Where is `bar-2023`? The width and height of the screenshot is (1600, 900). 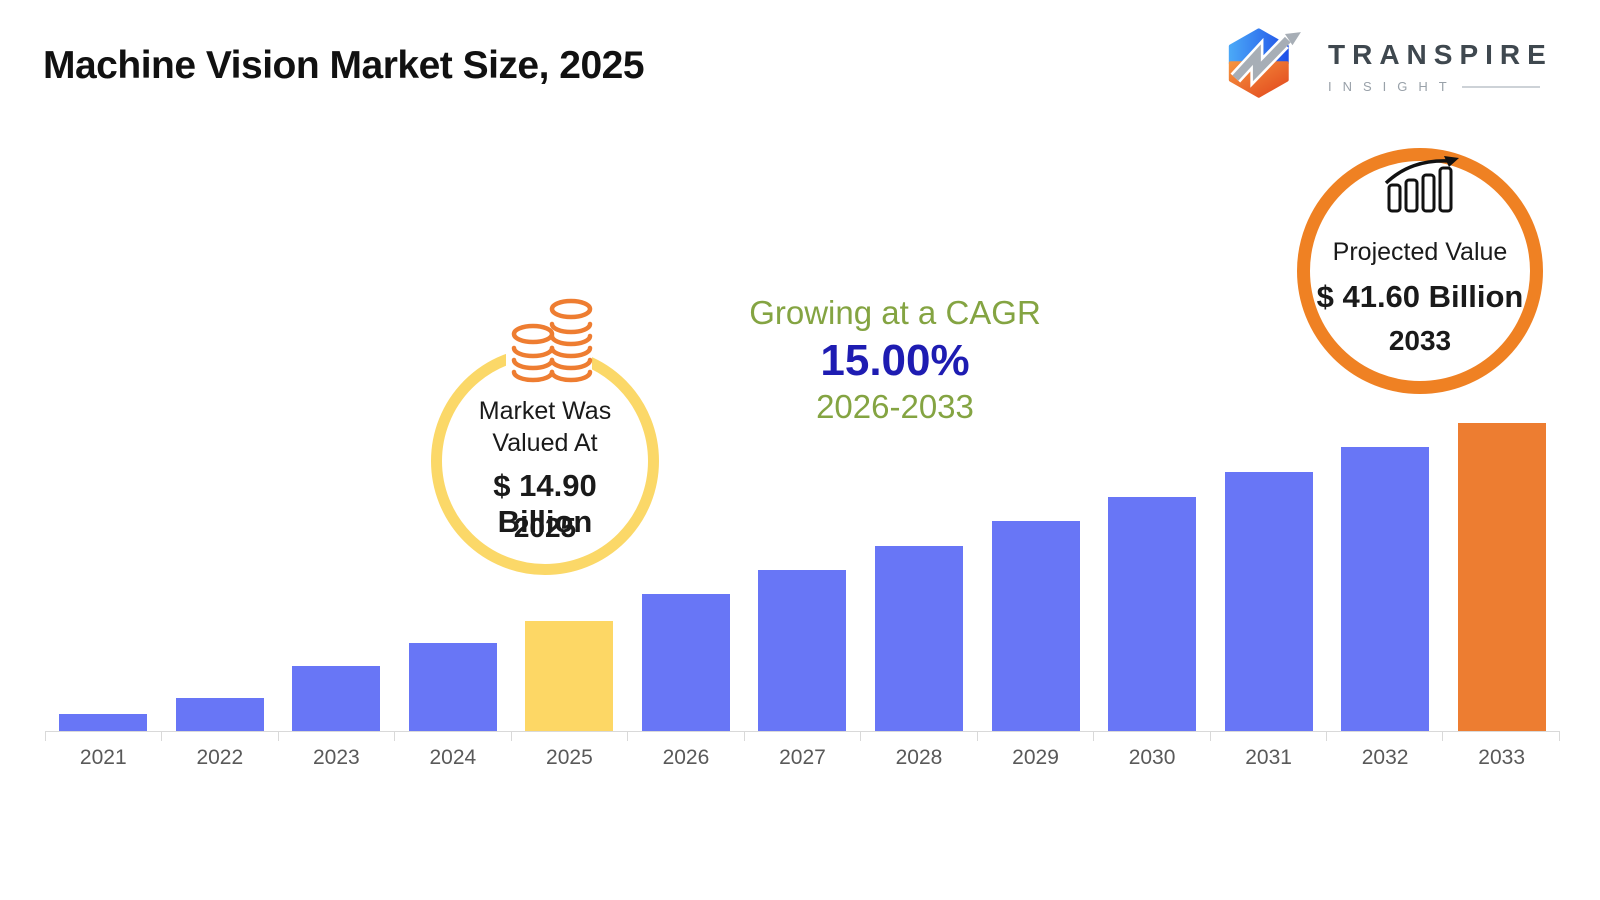 bar-2023 is located at coordinates (336, 698).